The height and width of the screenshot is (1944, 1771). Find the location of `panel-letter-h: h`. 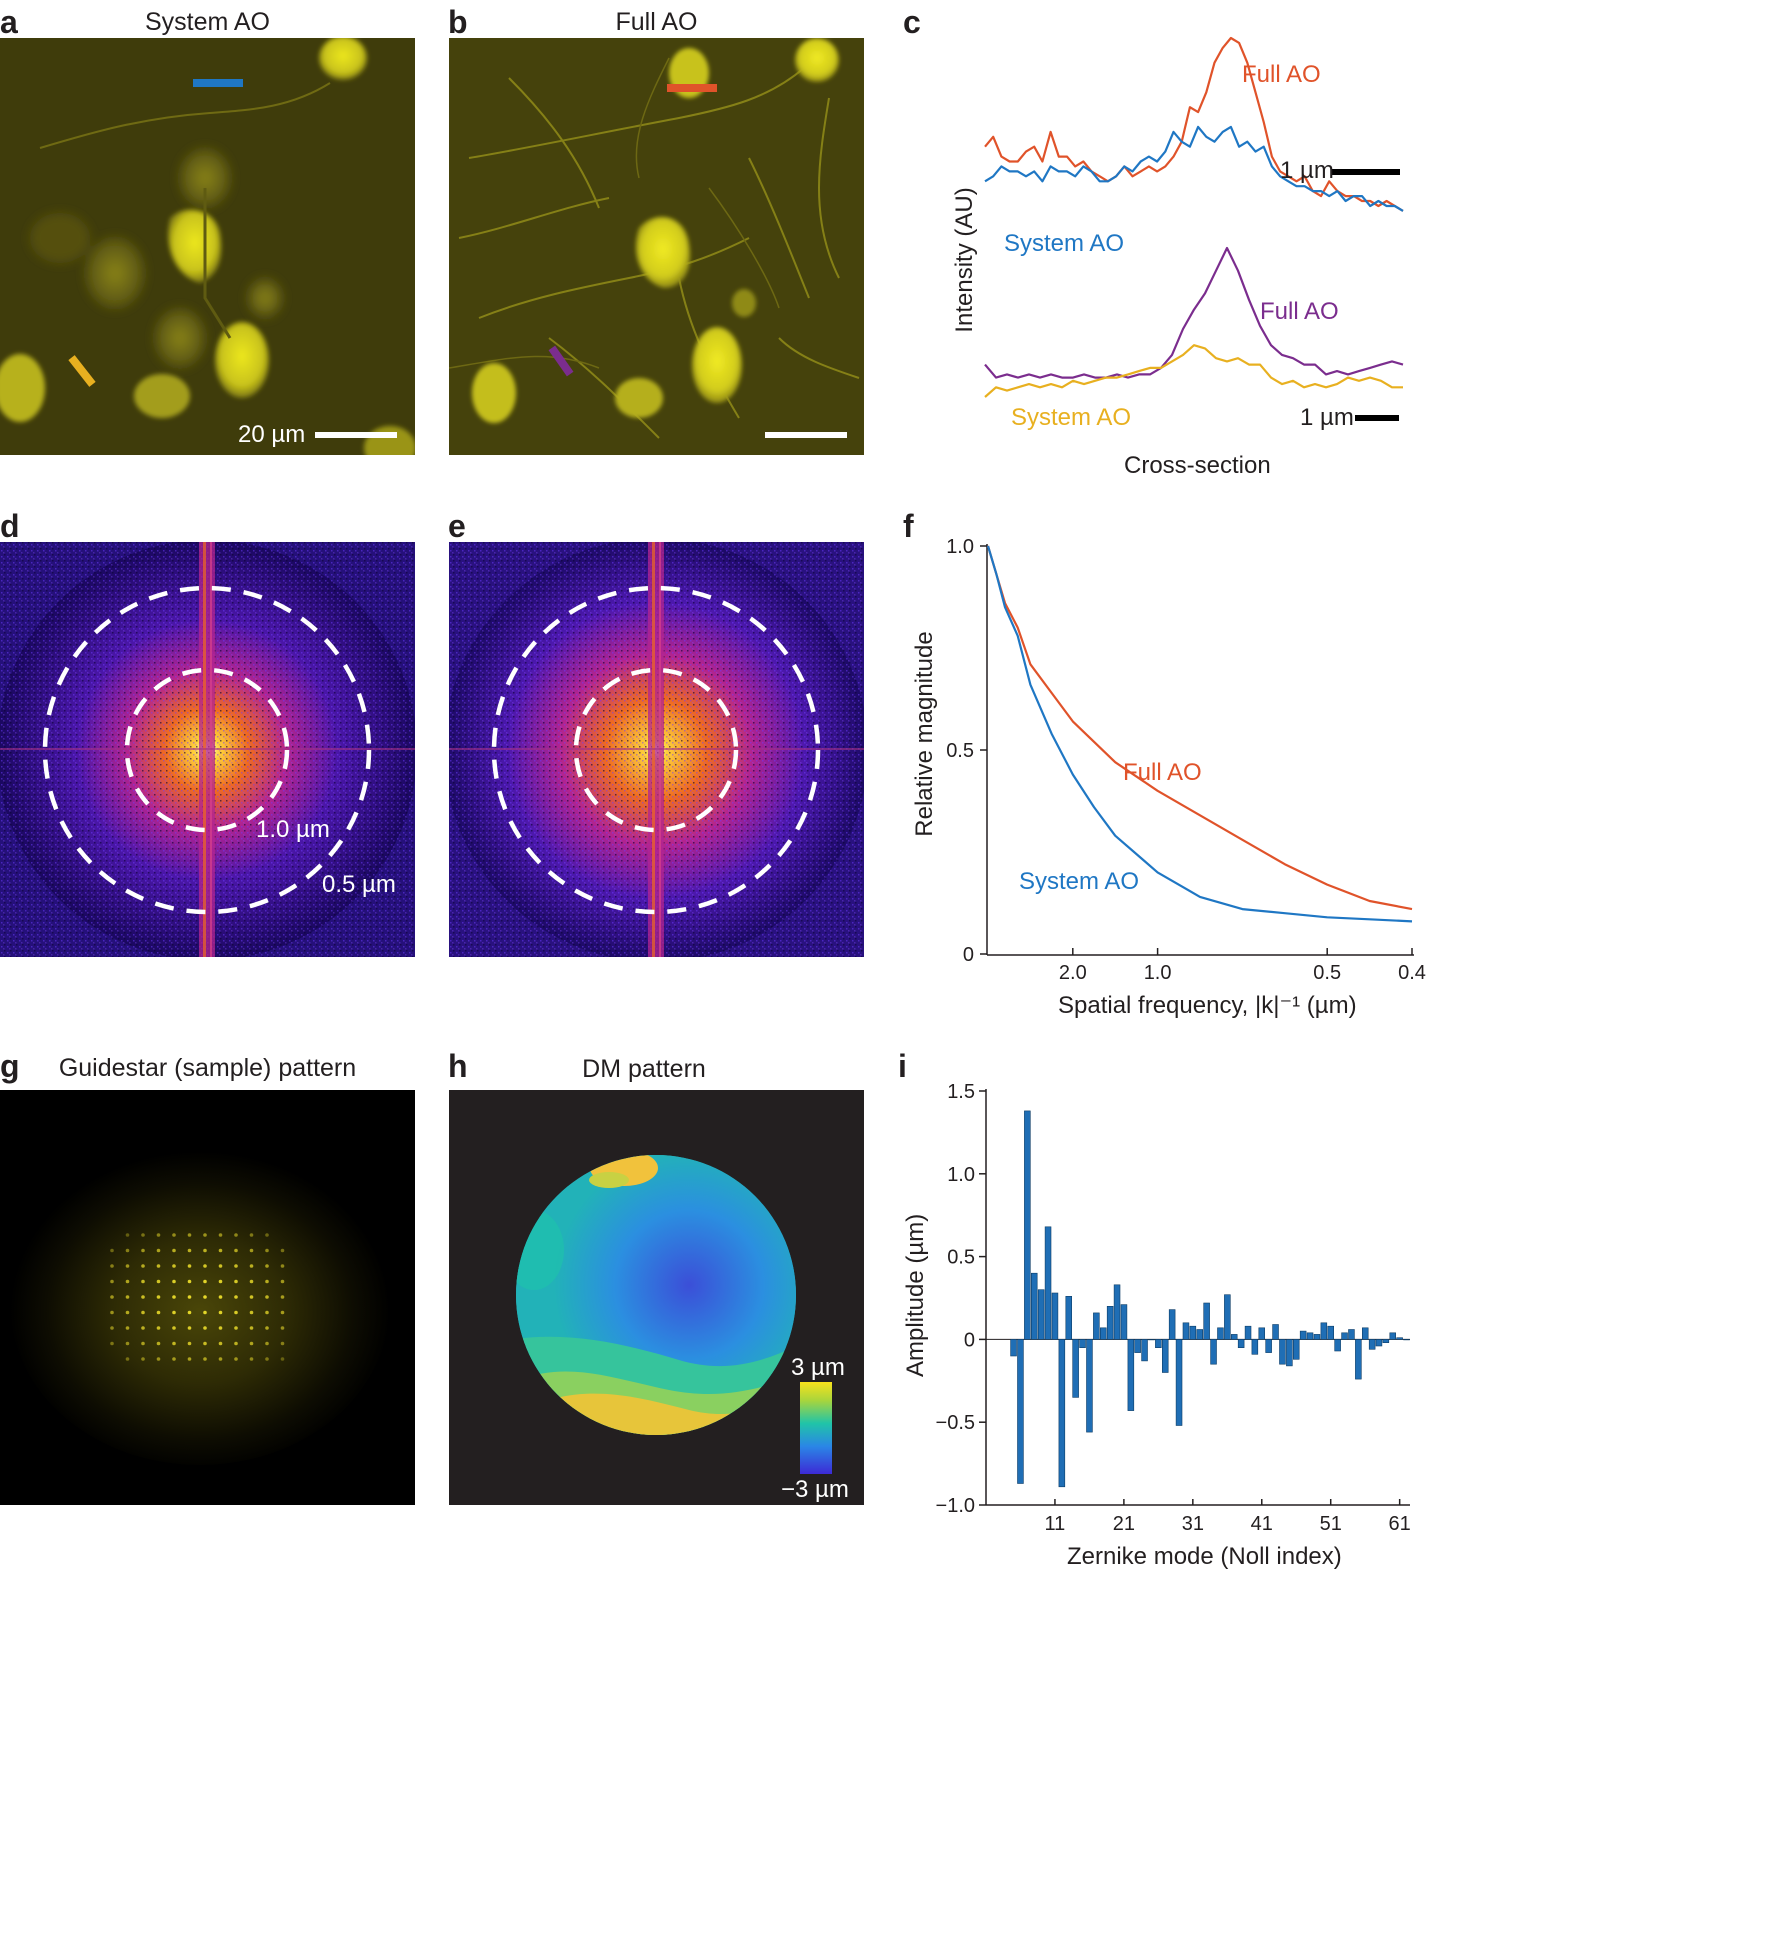

panel-letter-h: h is located at coordinates (458, 1066).